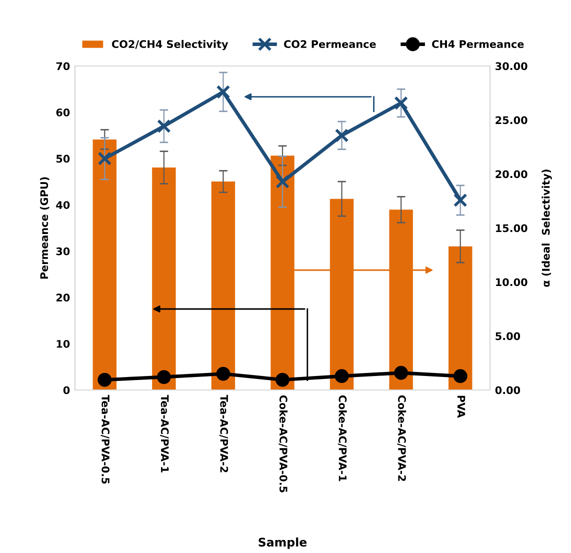  Describe the element at coordinates (461, 407) in the screenshot. I see `x-tick-label: PVA` at that location.